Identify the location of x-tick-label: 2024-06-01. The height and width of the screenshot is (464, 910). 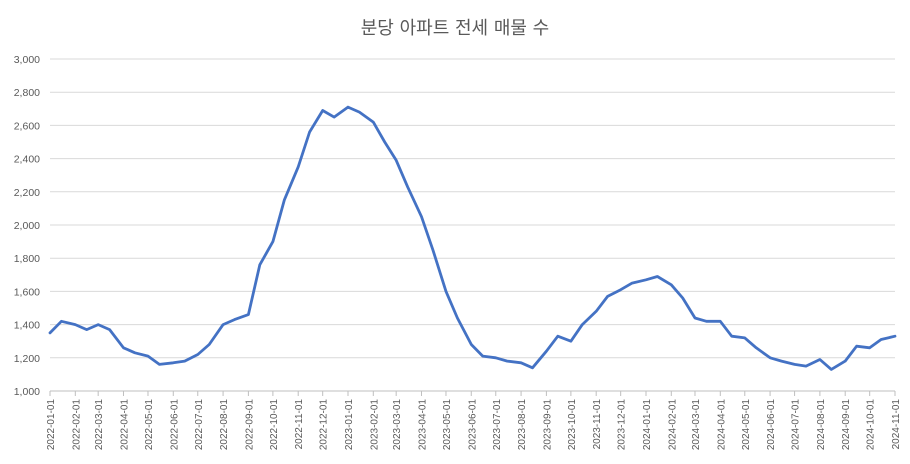
(771, 425).